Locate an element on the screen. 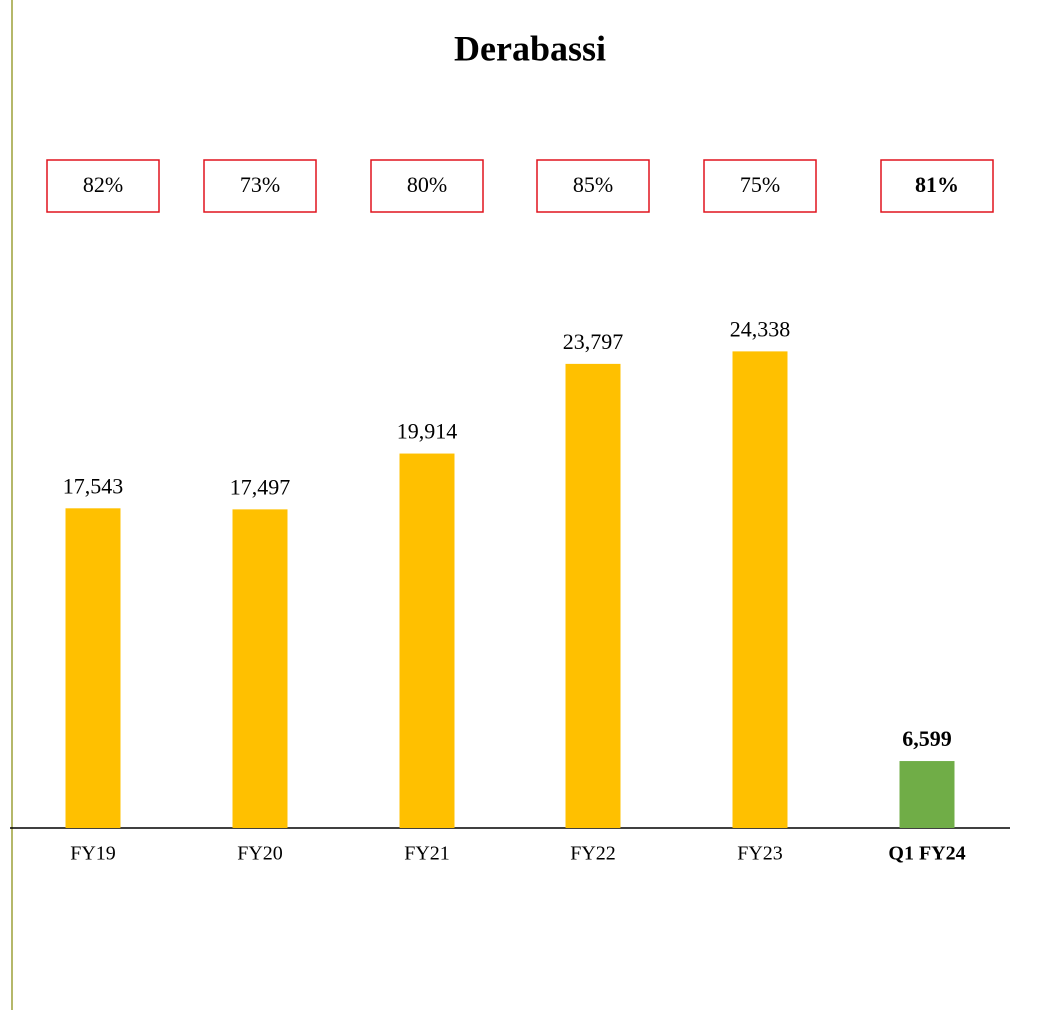 The height and width of the screenshot is (1010, 1038). annotation: 73% is located at coordinates (260, 184).